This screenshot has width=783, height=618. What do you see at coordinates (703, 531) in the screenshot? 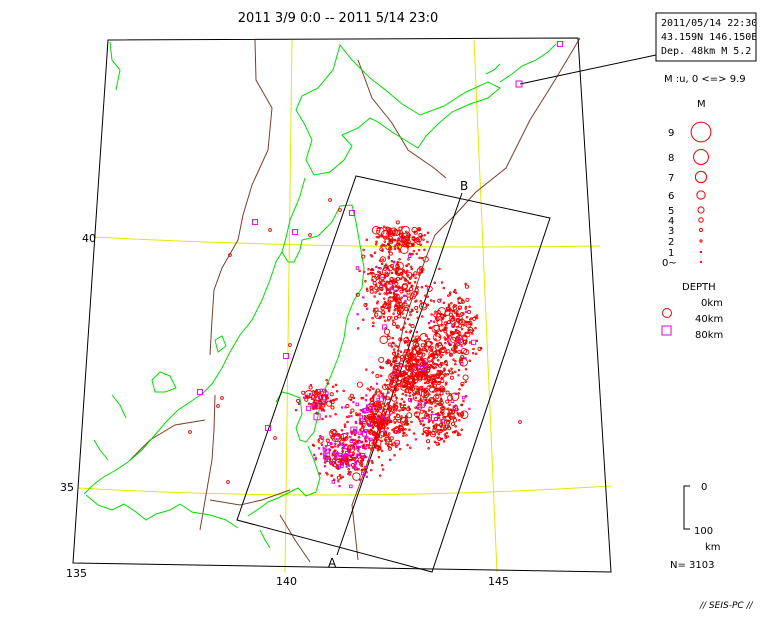
I see `depth-scale-bottom: 100` at bounding box center [703, 531].